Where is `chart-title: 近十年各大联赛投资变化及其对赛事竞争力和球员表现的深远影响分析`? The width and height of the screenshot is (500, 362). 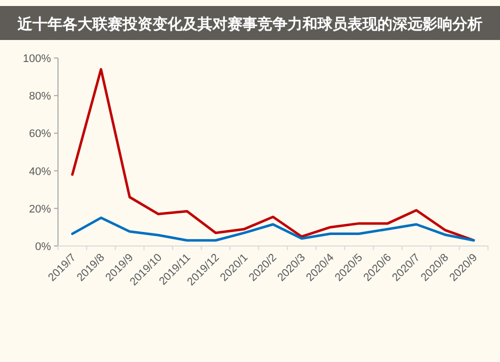 chart-title: 近十年各大联赛投资变化及其对赛事竞争力和球员表现的深远影响分析 is located at coordinates (249, 24).